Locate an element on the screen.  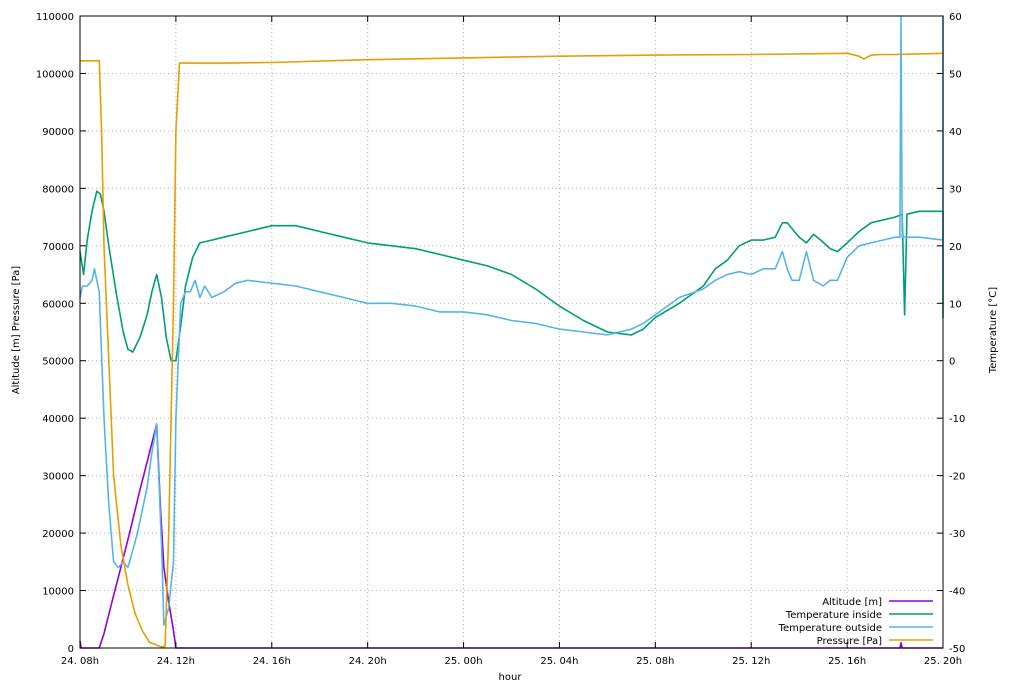
y-left-tick-label: 90000 is located at coordinates (58, 132).